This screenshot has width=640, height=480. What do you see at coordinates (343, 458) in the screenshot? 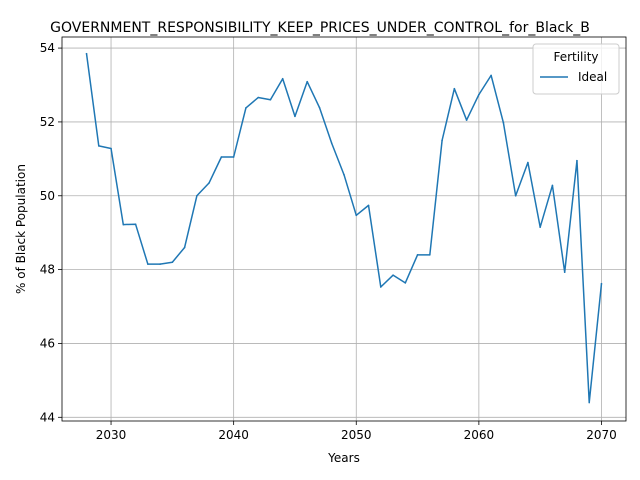
I see `x-axis-label: Years` at bounding box center [343, 458].